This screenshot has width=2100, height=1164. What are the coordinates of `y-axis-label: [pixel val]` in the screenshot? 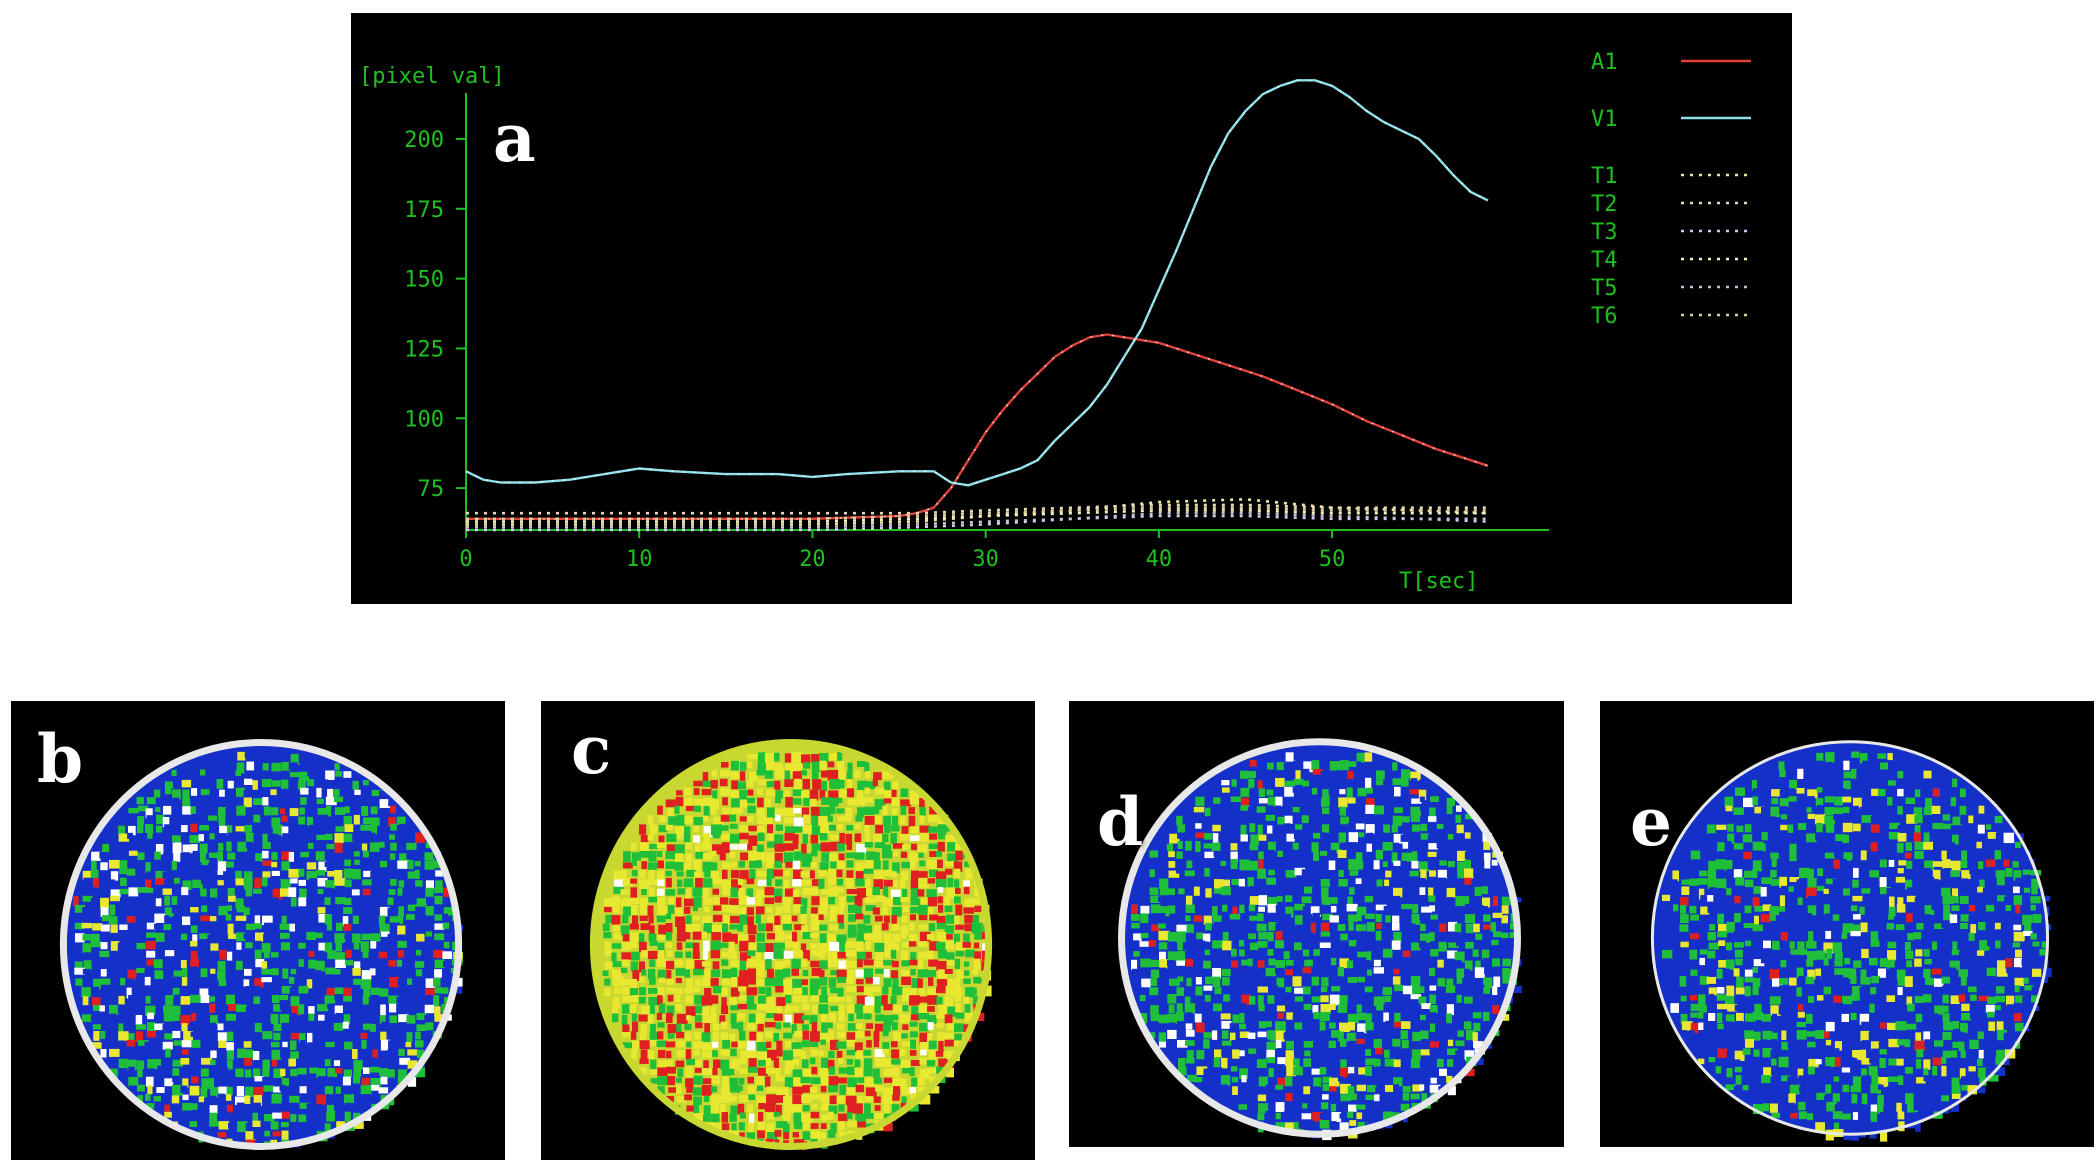 It's located at (432, 76).